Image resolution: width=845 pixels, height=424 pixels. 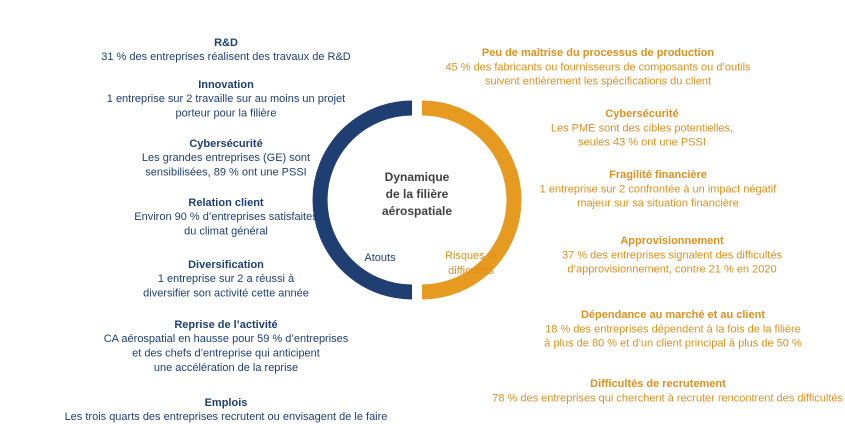 What do you see at coordinates (657, 203) in the screenshot?
I see `risk-text: majeur sur sa situation financière` at bounding box center [657, 203].